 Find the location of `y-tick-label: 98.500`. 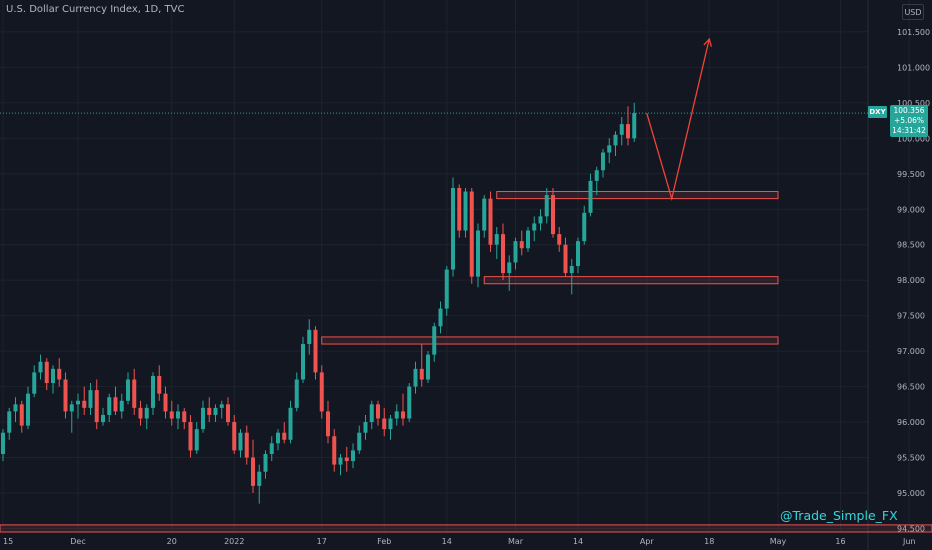

y-tick-label: 98.500 is located at coordinates (911, 245).